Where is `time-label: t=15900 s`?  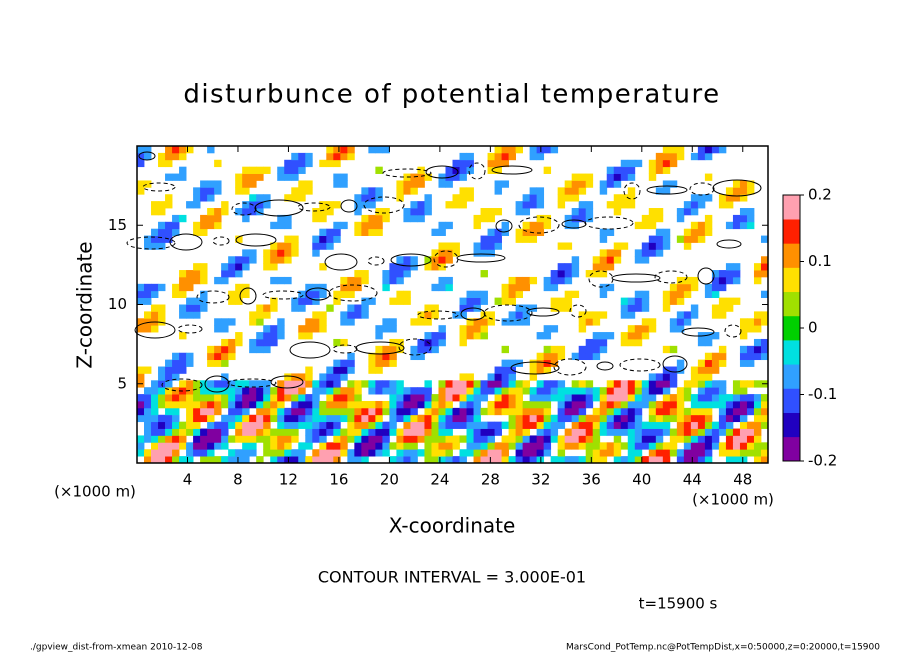
time-label: t=15900 s is located at coordinates (678, 604).